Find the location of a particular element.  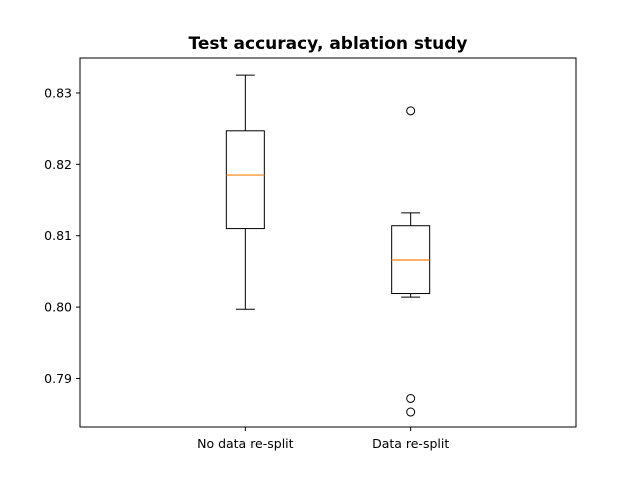

x-axis: No data re-split Data re-split is located at coordinates (323, 439).